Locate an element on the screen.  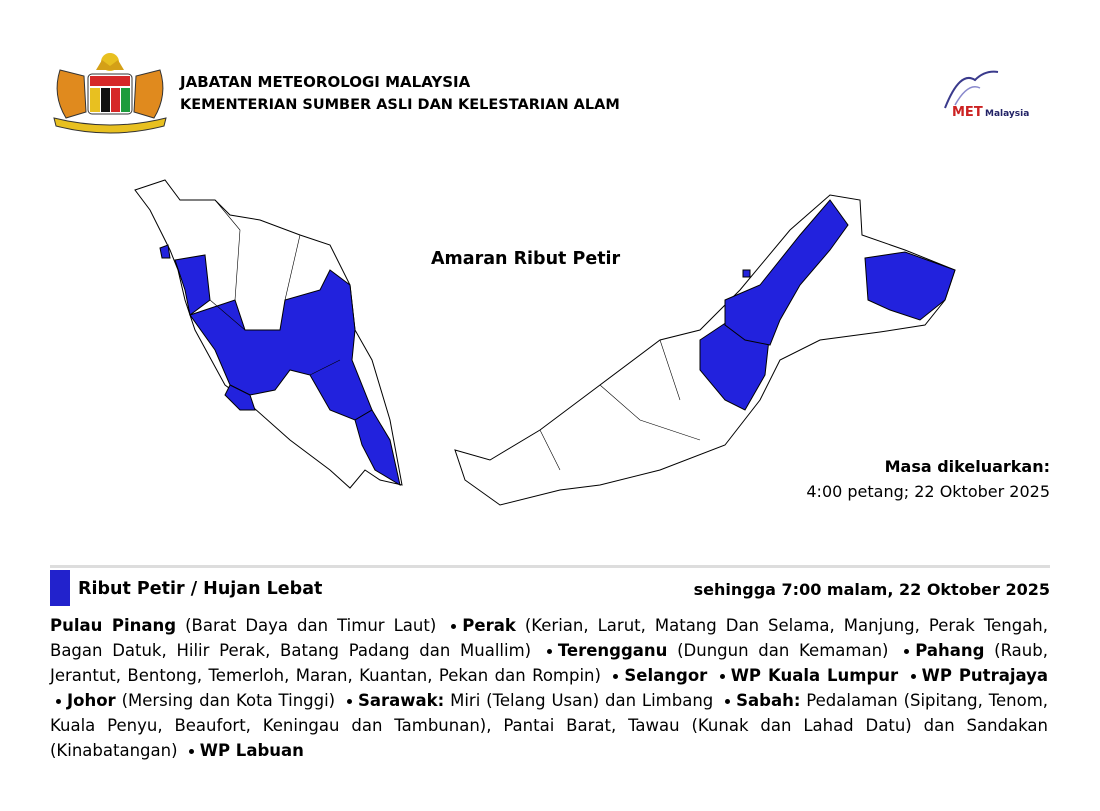
met-logo: MET Malaysia is located at coordinates (986, 95).